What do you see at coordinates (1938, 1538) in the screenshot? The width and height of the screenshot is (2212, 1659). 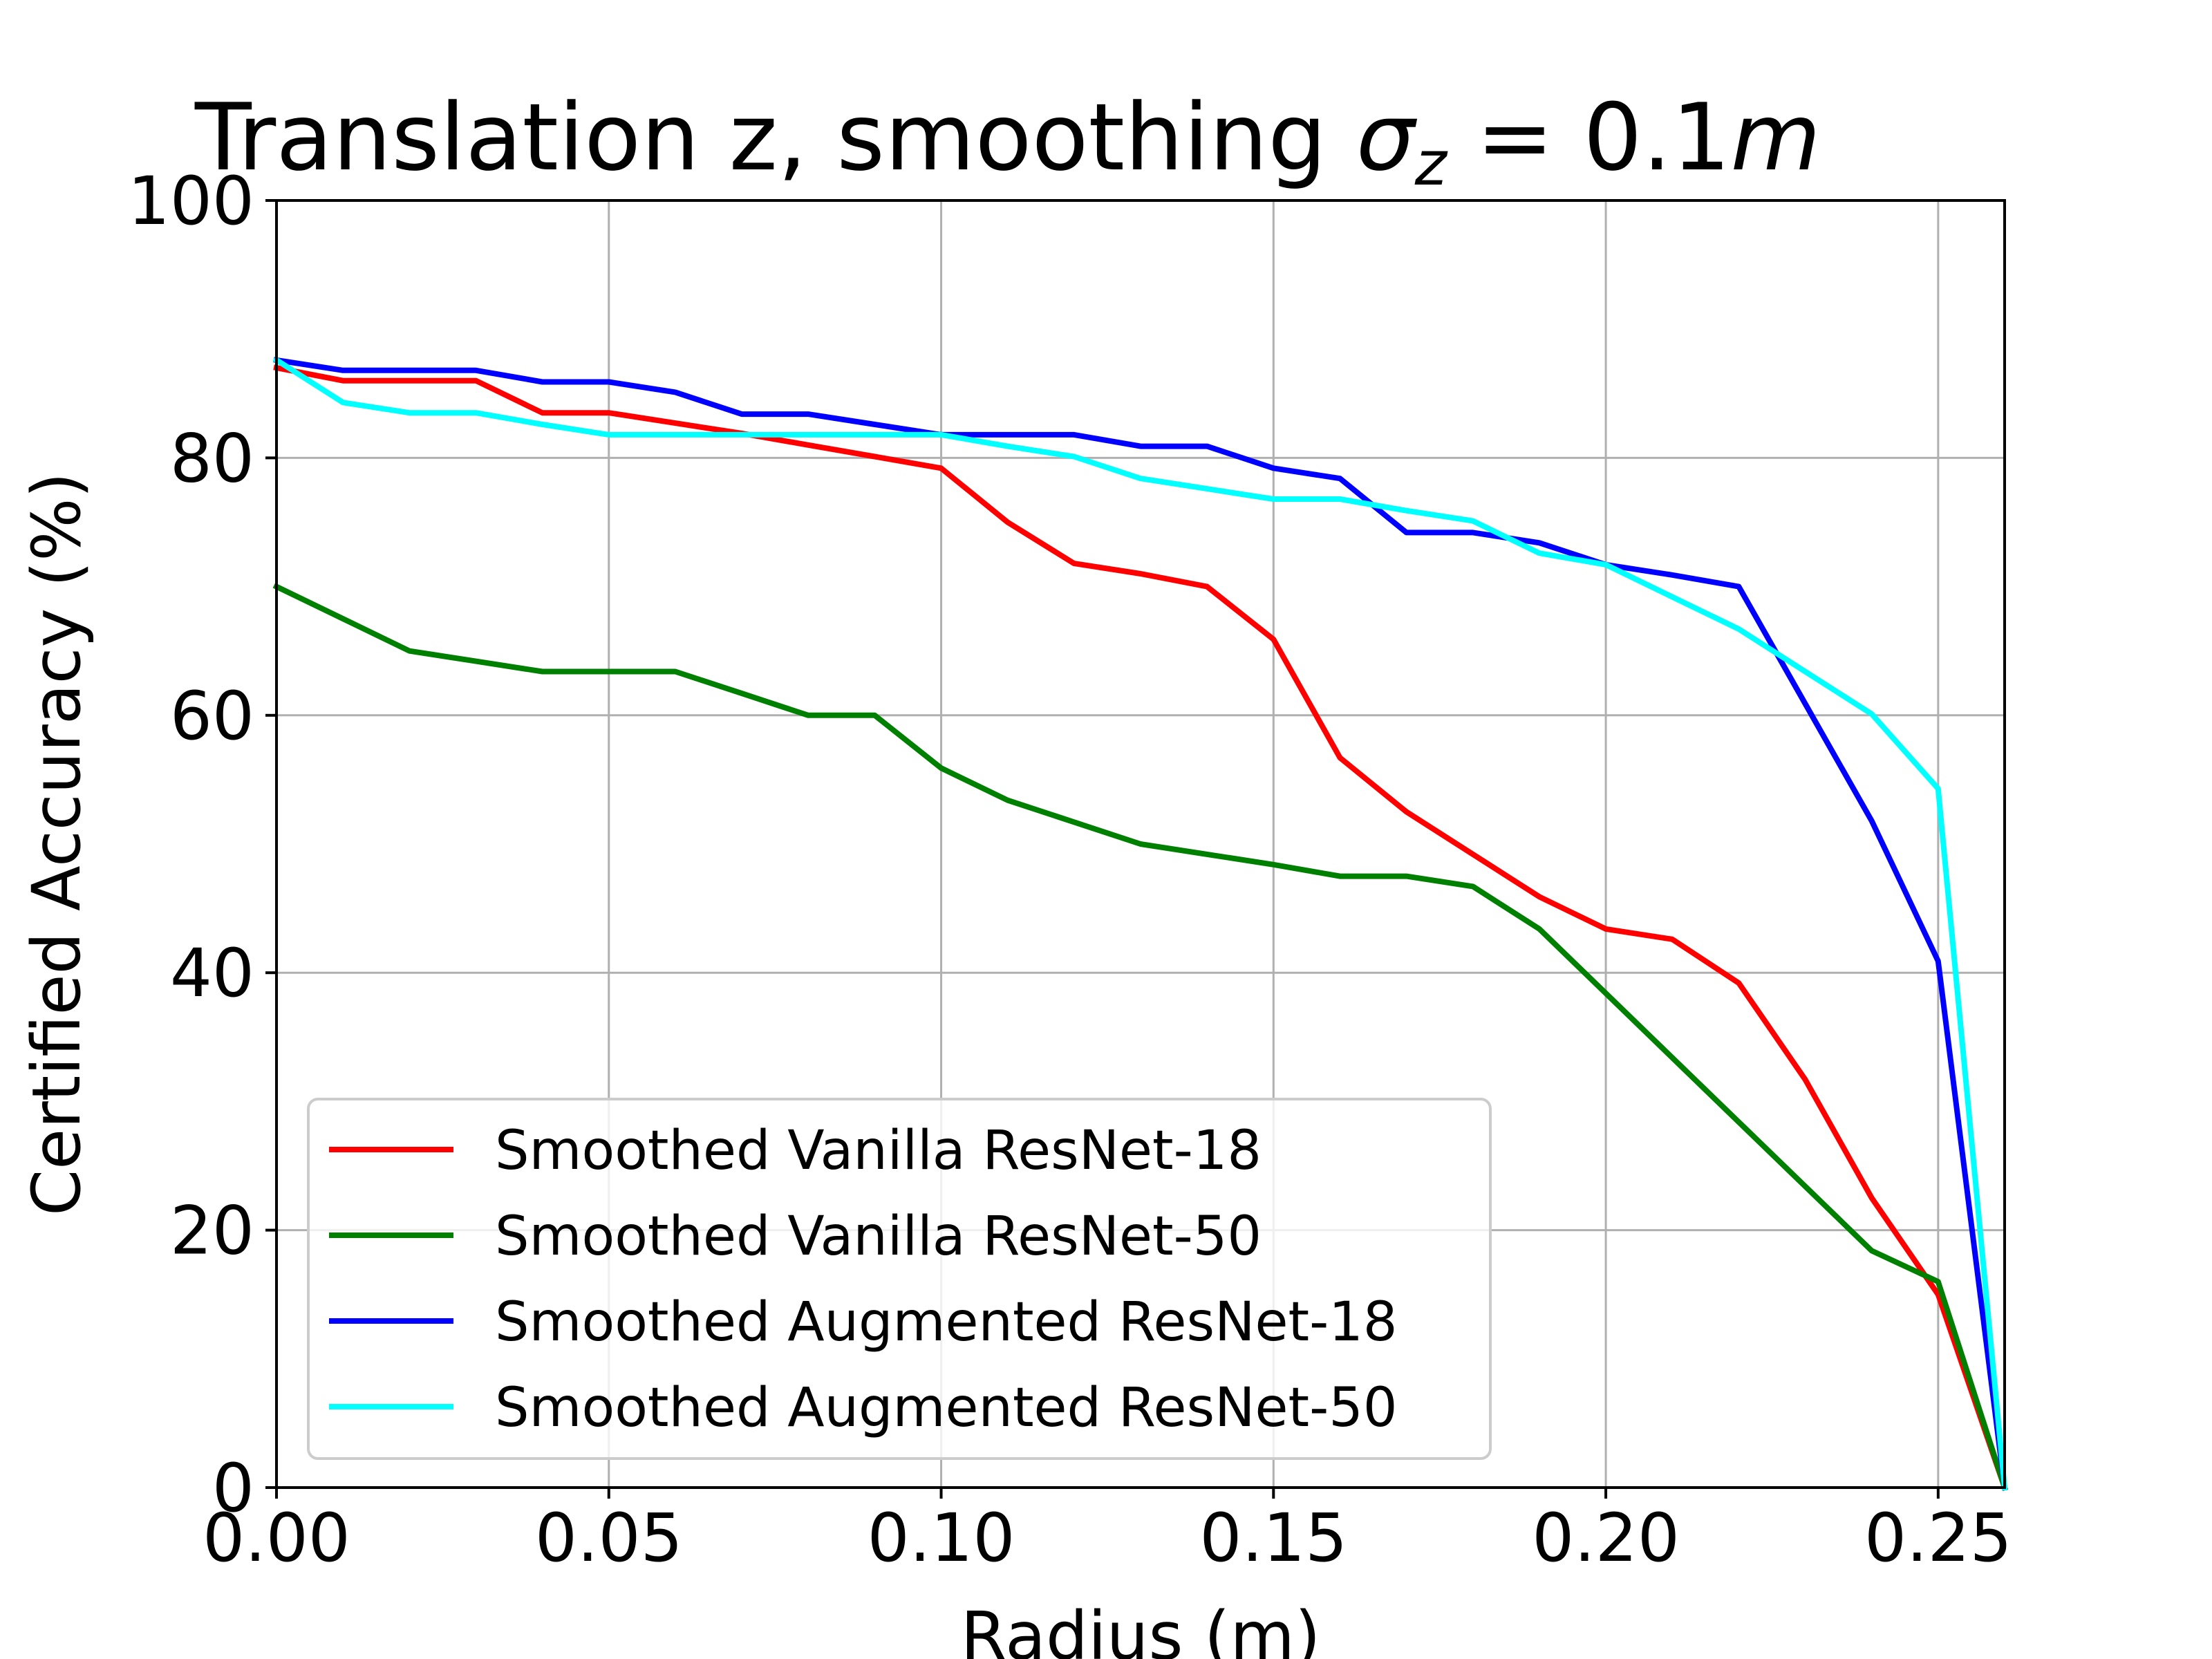 I see `x-tick-label: 0.25` at bounding box center [1938, 1538].